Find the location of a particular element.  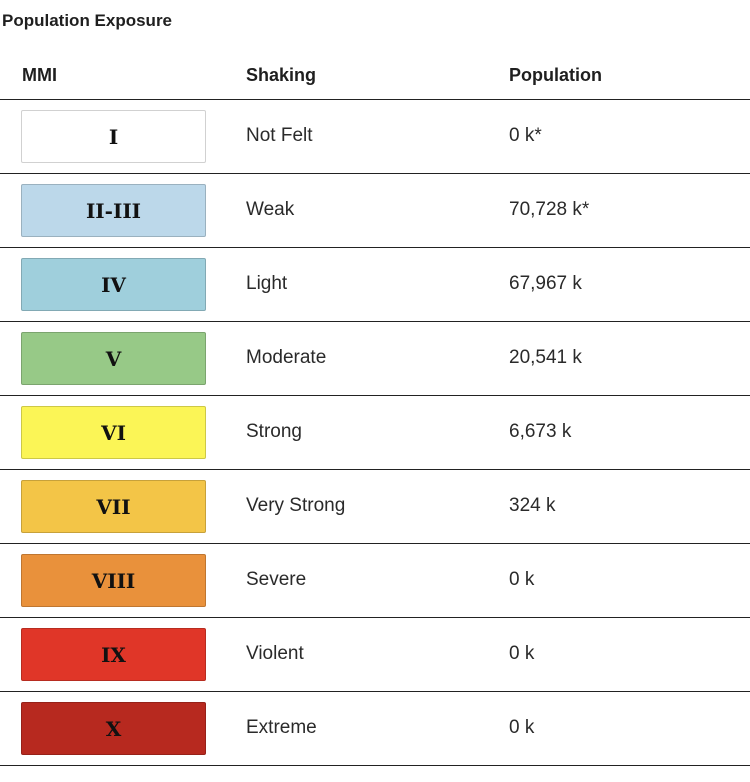

mmi-label: IX is located at coordinates (113, 654).